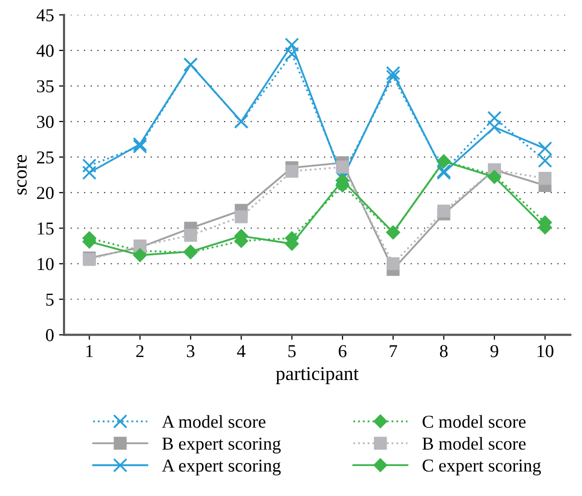 This screenshot has height=496, width=582. What do you see at coordinates (444, 351) in the screenshot?
I see `x-tick-label: 8` at bounding box center [444, 351].